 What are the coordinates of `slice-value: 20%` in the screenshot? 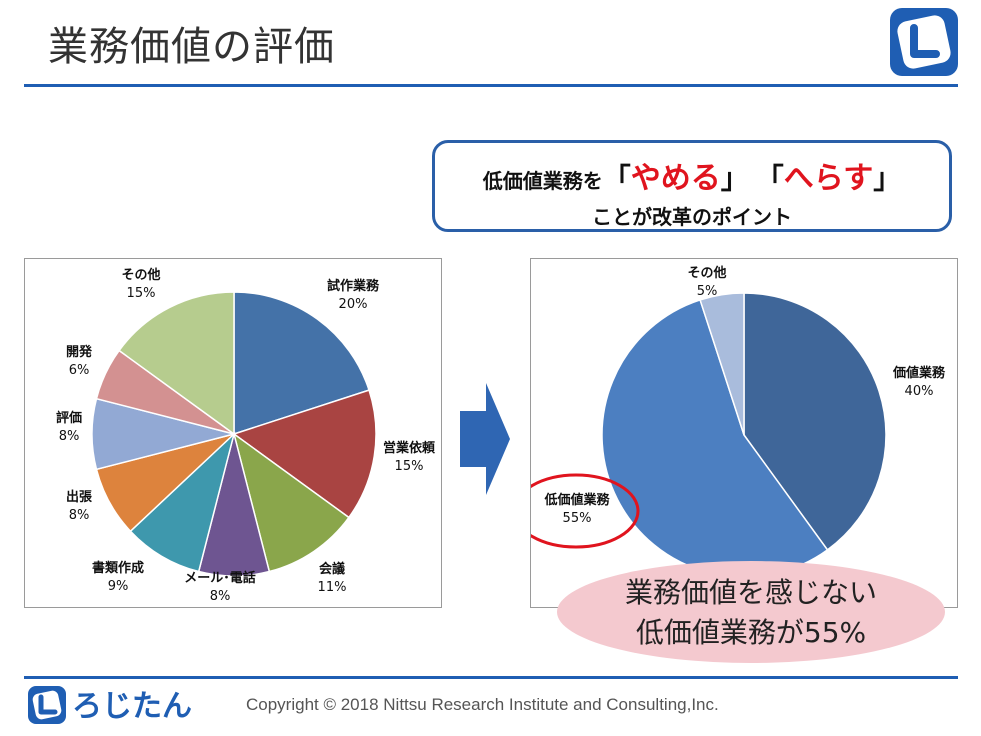 It's located at (353, 304).